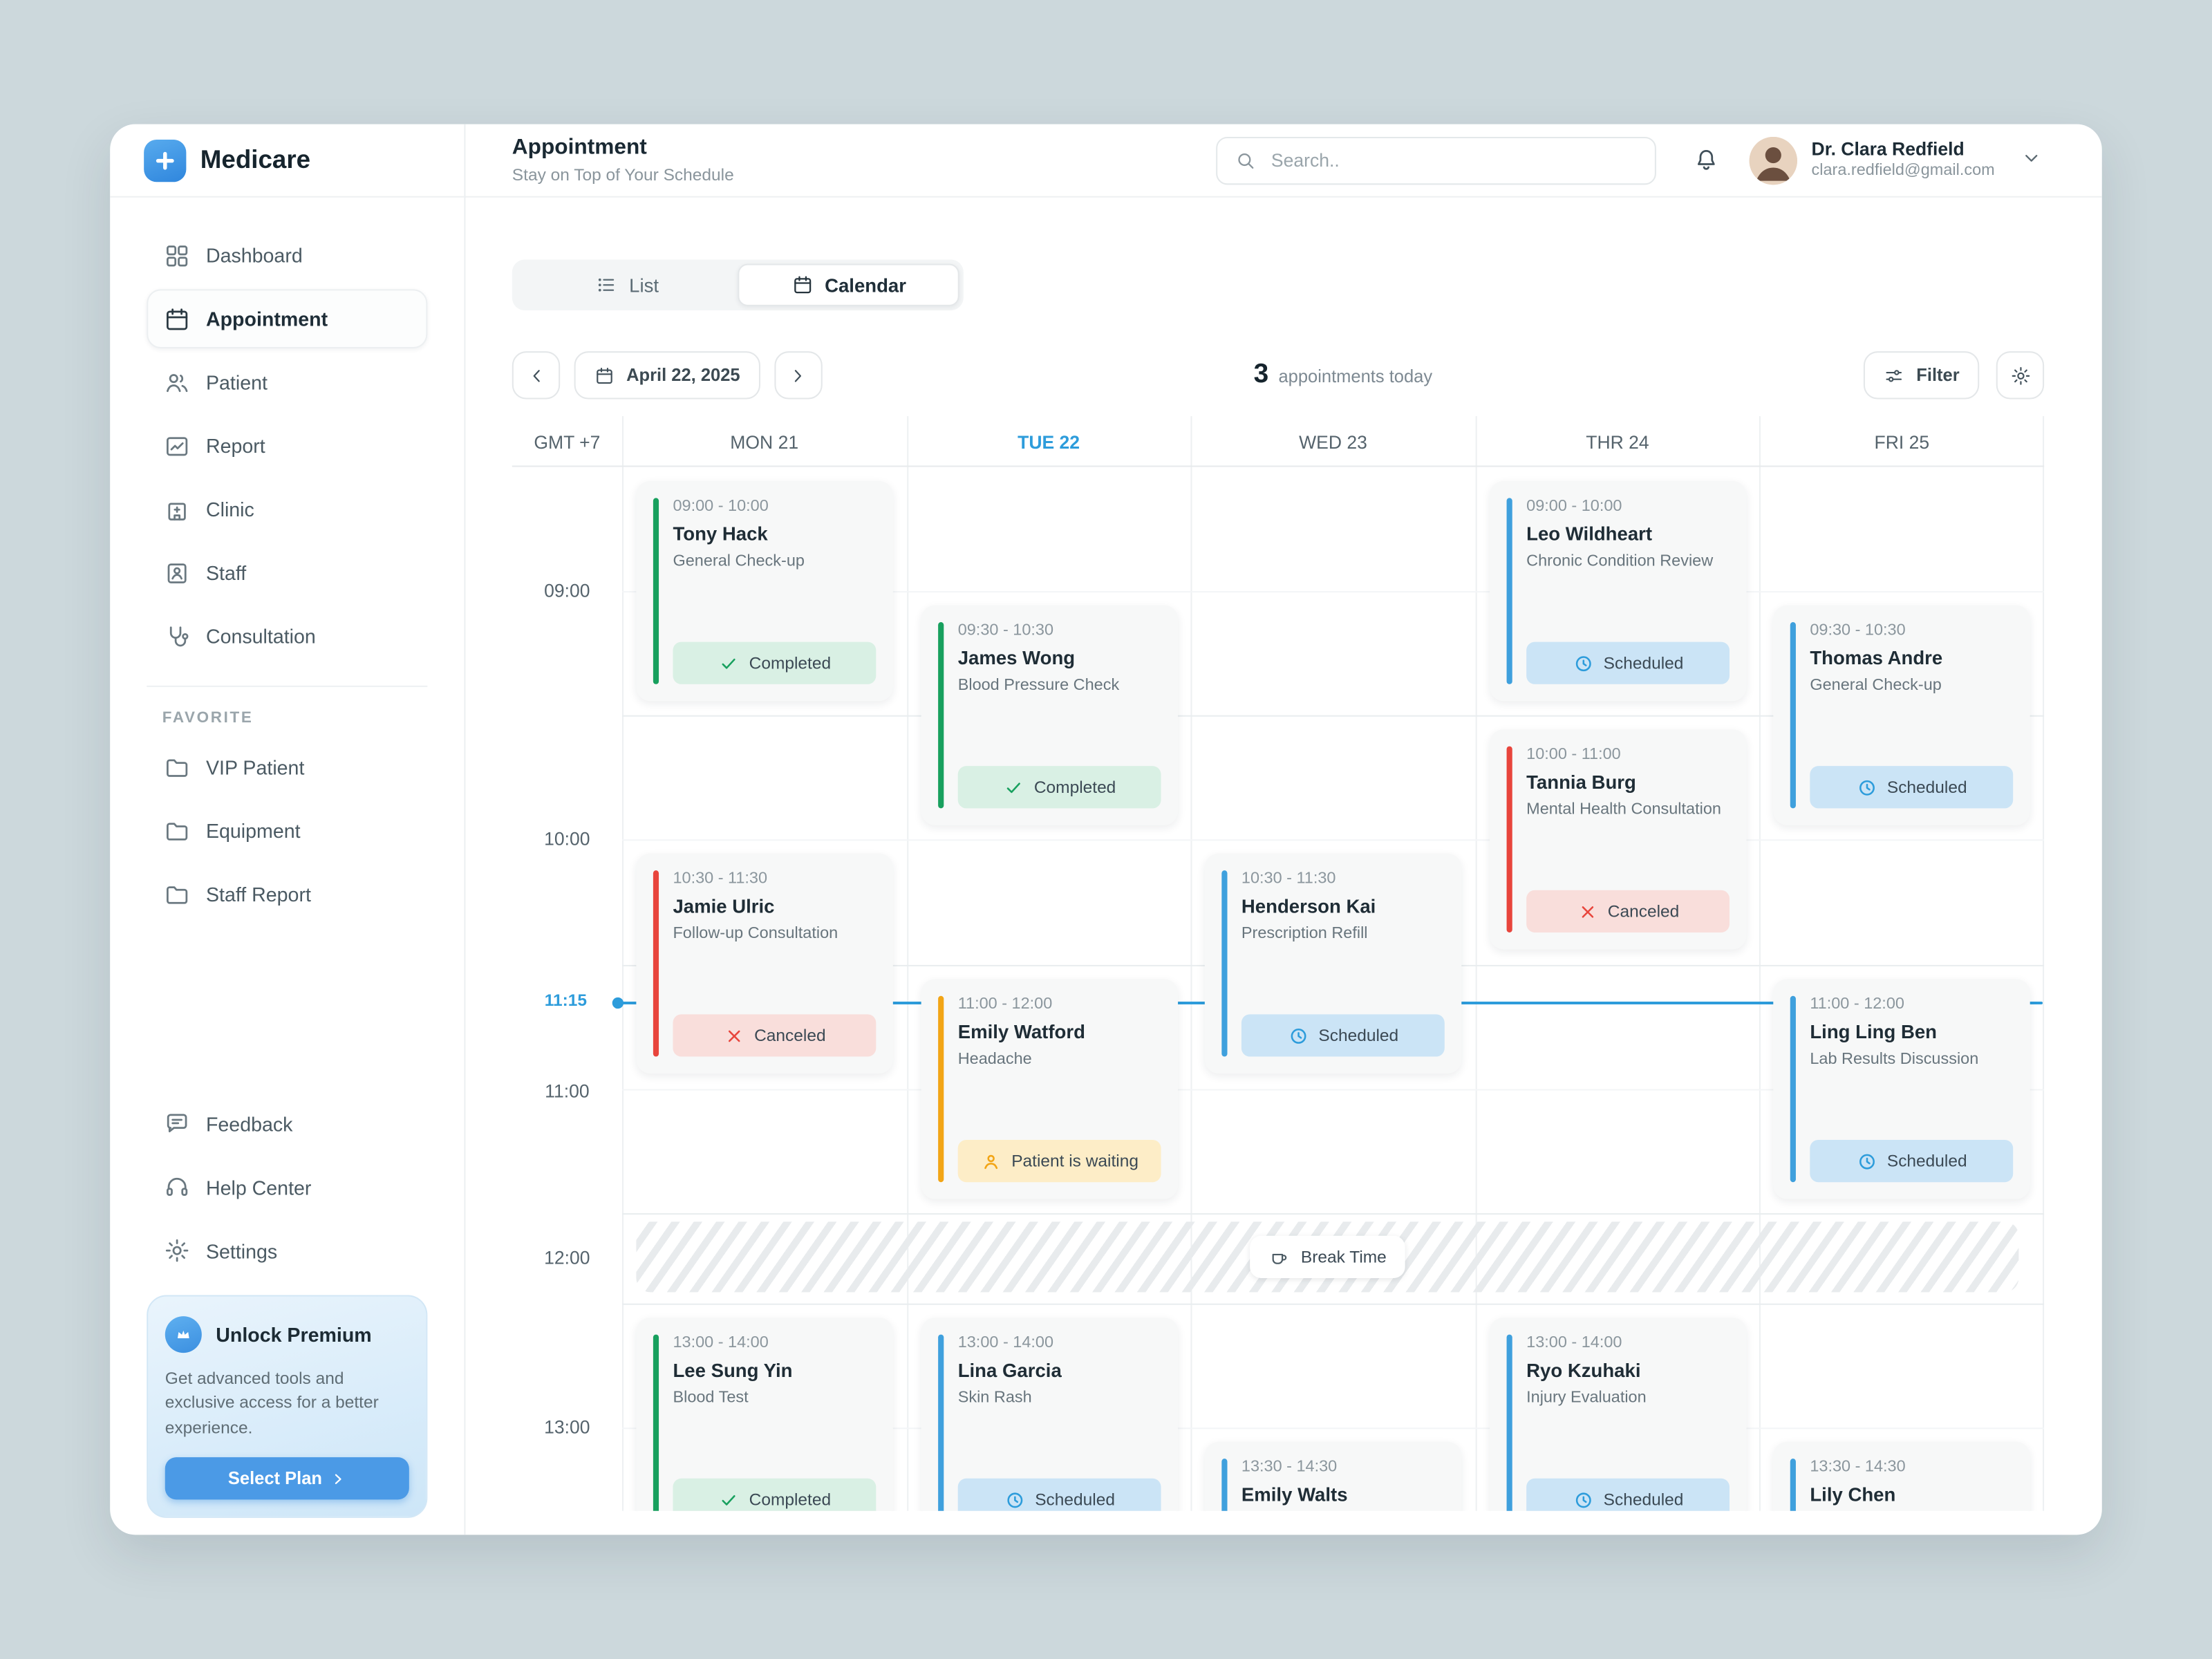  Describe the element at coordinates (287, 509) in the screenshot. I see `sidebar-item-clinic: Clinic` at that location.